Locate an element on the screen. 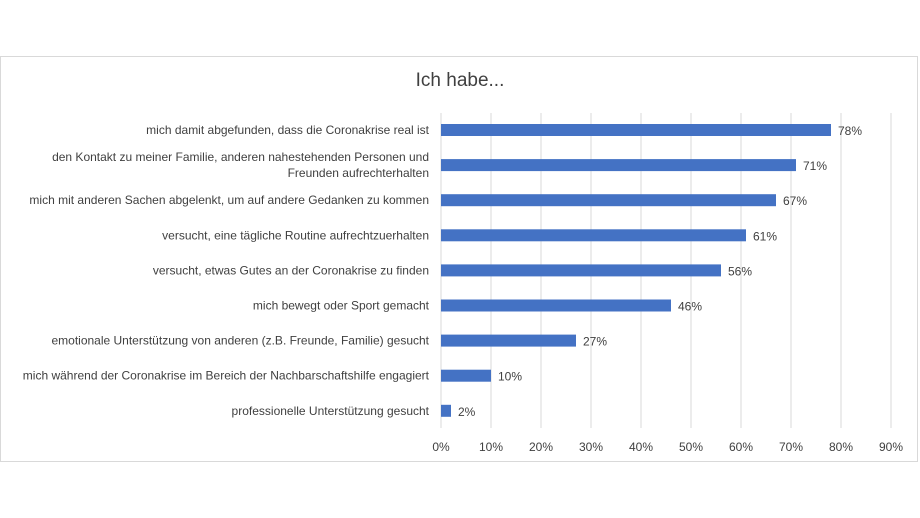 Image resolution: width=920 pixels, height=518 pixels. category-label: professionelle Unterstützung gesucht is located at coordinates (331, 411).